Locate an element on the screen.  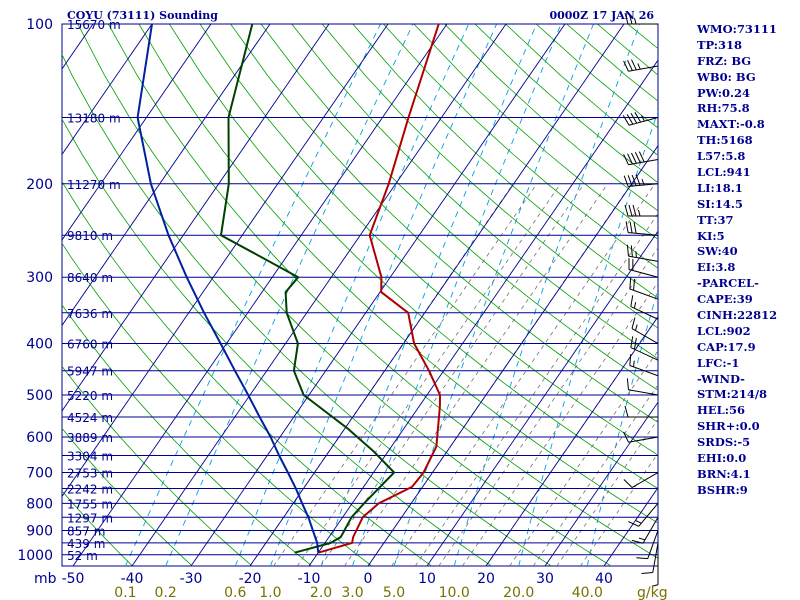
height-label: 5220 m is located at coordinates (90, 396).